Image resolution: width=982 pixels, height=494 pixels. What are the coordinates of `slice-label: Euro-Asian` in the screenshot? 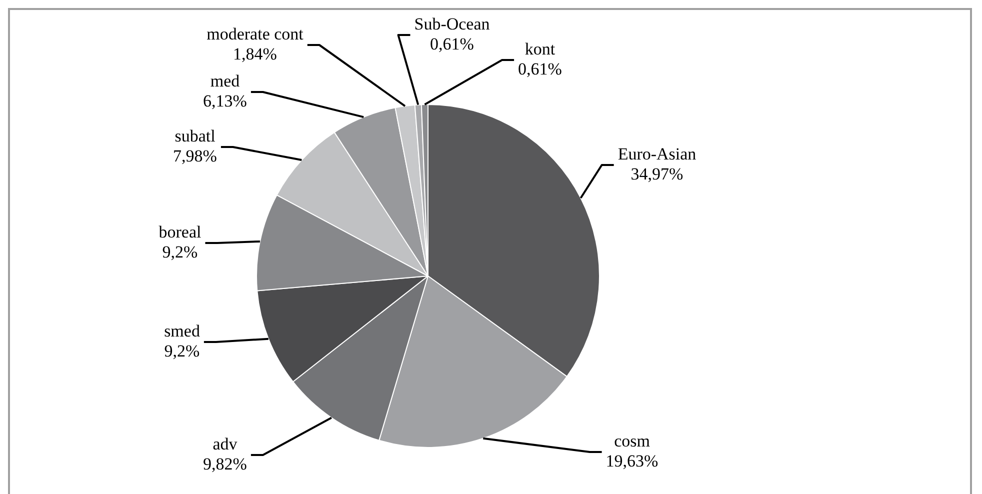 It's located at (657, 154).